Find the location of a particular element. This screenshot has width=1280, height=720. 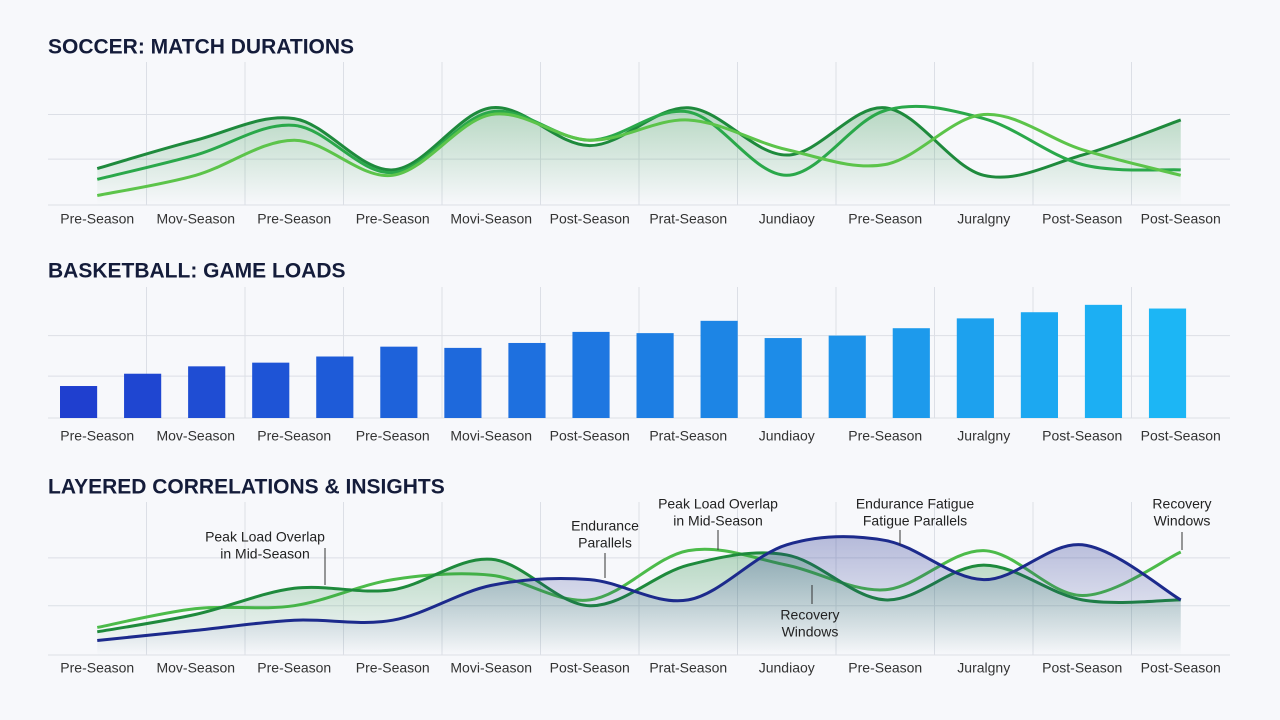

annotation: Endurance Fatigue is located at coordinates (915, 504).